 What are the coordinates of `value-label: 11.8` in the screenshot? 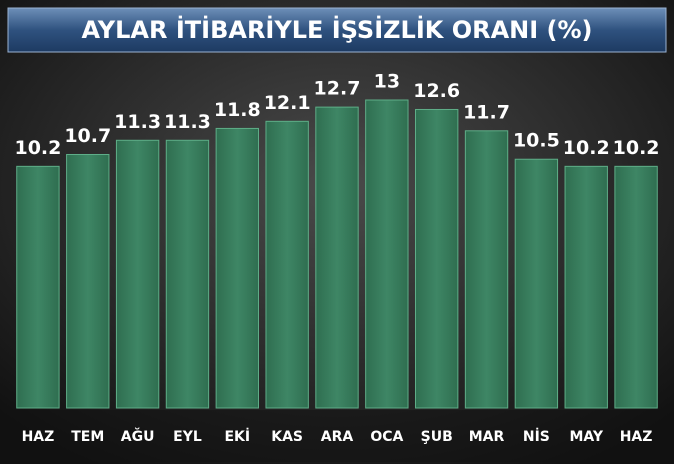 It's located at (237, 110).